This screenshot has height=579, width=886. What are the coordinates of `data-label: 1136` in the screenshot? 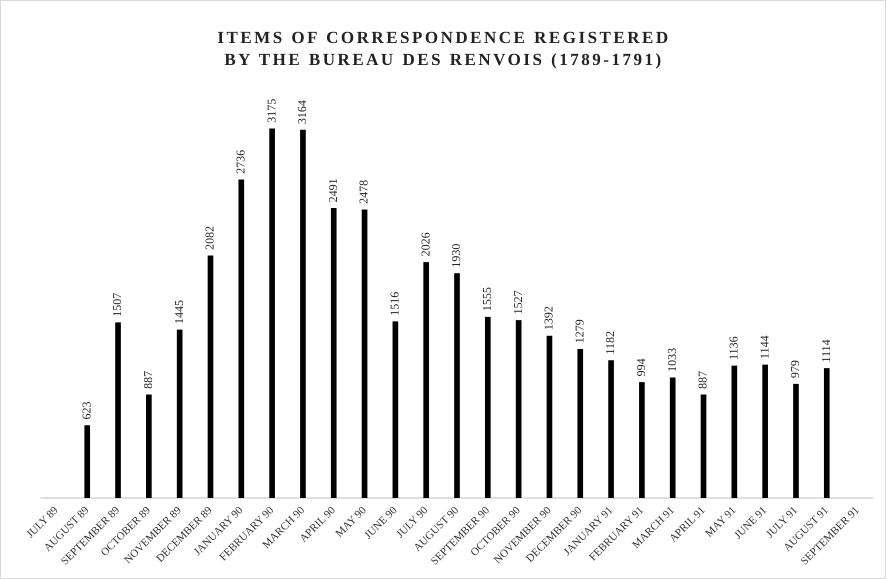 It's located at (733, 348).